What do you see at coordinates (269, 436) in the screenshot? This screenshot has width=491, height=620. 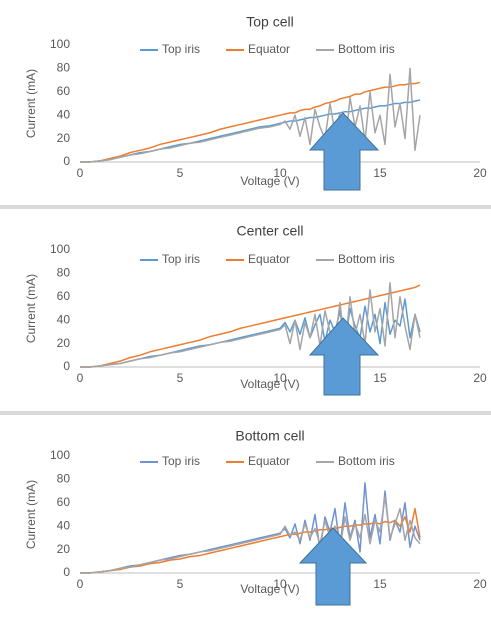 I see `chart-title: Bottom cell` at bounding box center [269, 436].